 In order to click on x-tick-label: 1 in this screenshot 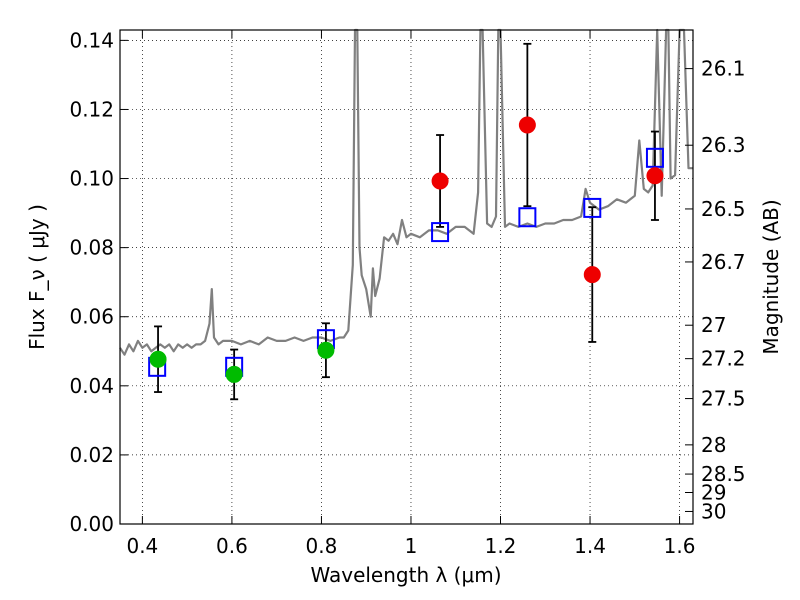, I will do `click(411, 546)`.